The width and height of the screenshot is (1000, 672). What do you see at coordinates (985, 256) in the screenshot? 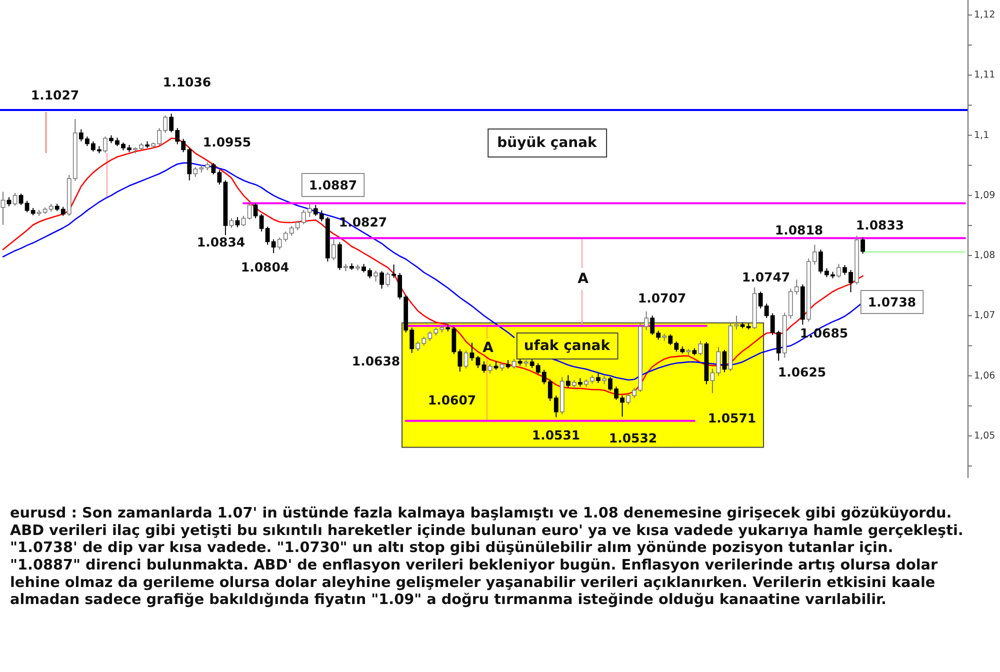
I see `y-tick-label: 1,08` at bounding box center [985, 256].